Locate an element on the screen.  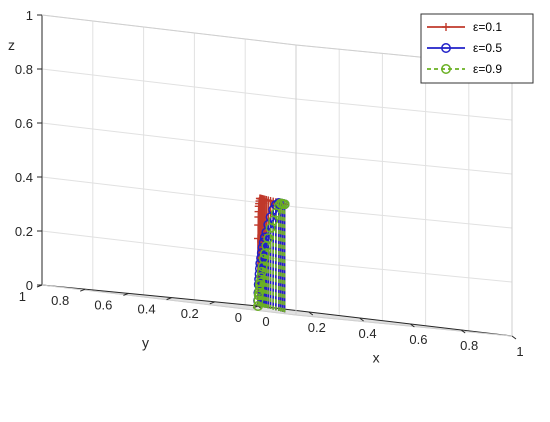
x-tick-label: 0.6 is located at coordinates (418, 339).